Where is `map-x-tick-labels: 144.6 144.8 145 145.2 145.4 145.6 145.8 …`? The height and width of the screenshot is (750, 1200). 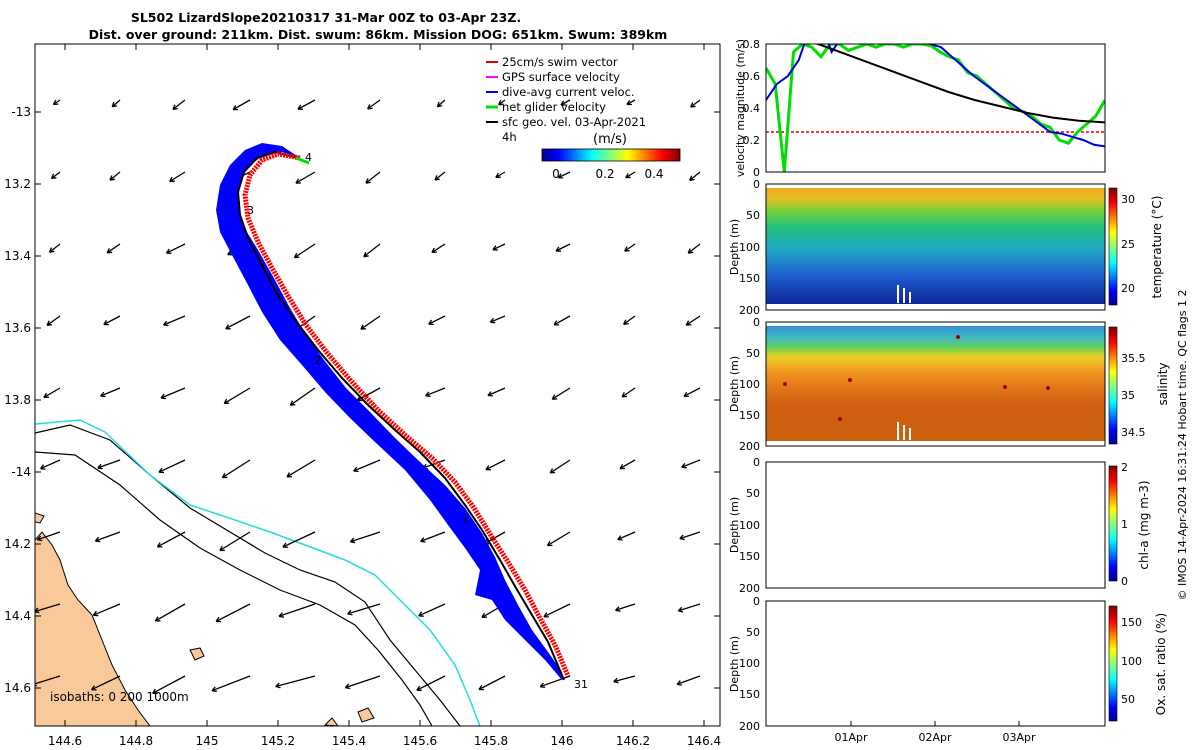 map-x-tick-labels: 144.6 144.8 145 145.2 145.4 145.6 145.8 … is located at coordinates (384, 741).